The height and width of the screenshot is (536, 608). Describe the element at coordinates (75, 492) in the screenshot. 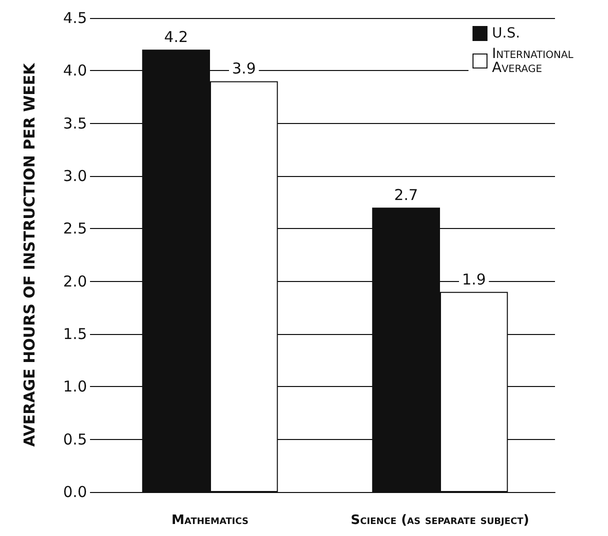

I see `y-tick-label: 0.0` at that location.